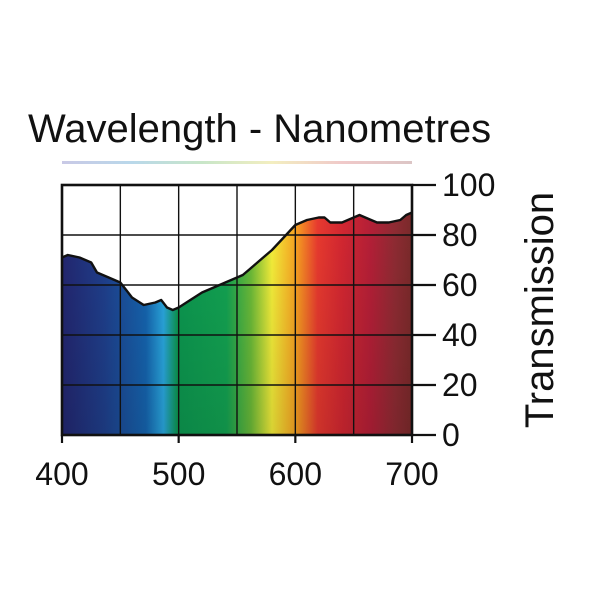 The width and height of the screenshot is (600, 600). I want to click on y-tick-label-20: 20, so click(460, 385).